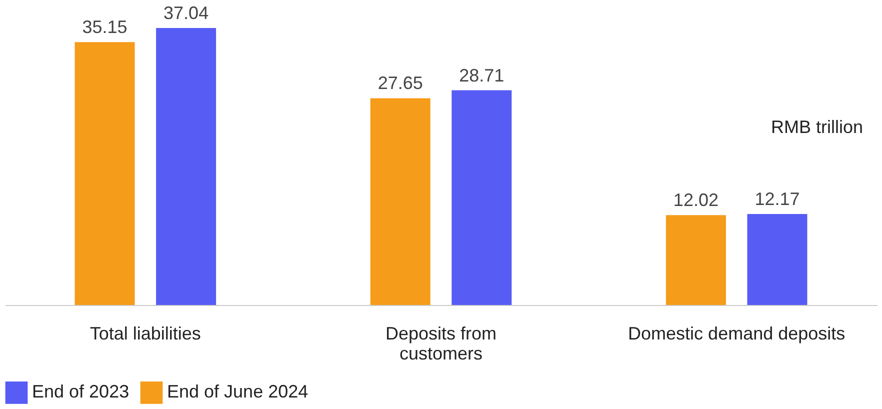  What do you see at coordinates (237, 392) in the screenshot?
I see `legend-label: End of June 2024` at bounding box center [237, 392].